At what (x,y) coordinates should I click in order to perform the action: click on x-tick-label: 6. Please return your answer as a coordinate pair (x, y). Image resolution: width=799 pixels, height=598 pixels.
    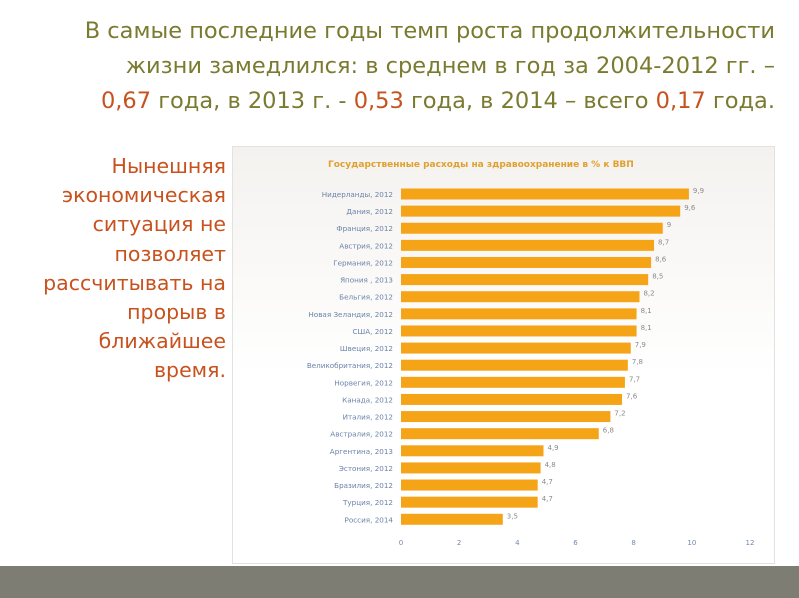
    Looking at the image, I should click on (575, 543).